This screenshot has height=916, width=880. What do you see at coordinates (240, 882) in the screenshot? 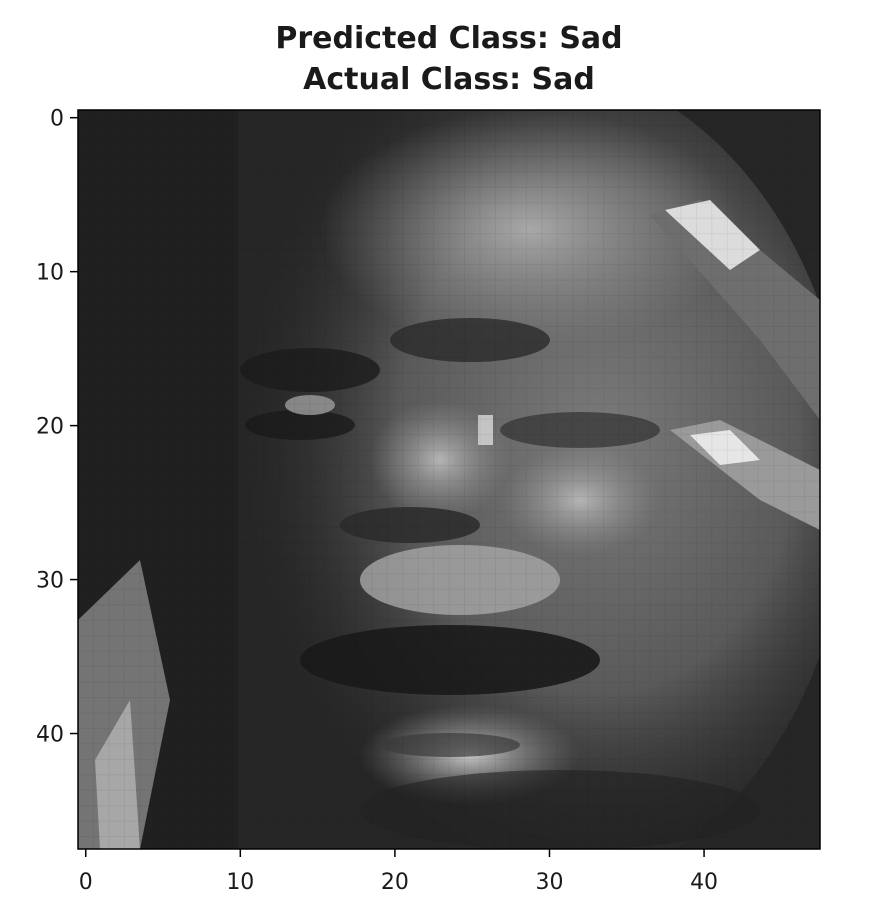
I see `x-tick-label: 10` at bounding box center [240, 882].